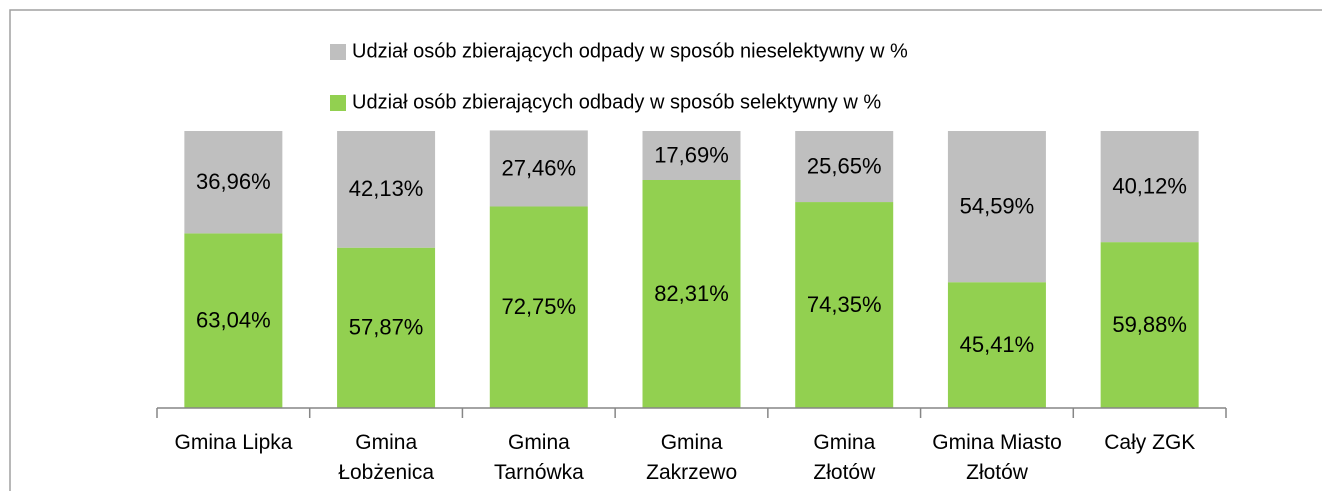 This screenshot has width=1322, height=491. I want to click on x-tick-label: Gmina Lipka, so click(233, 442).